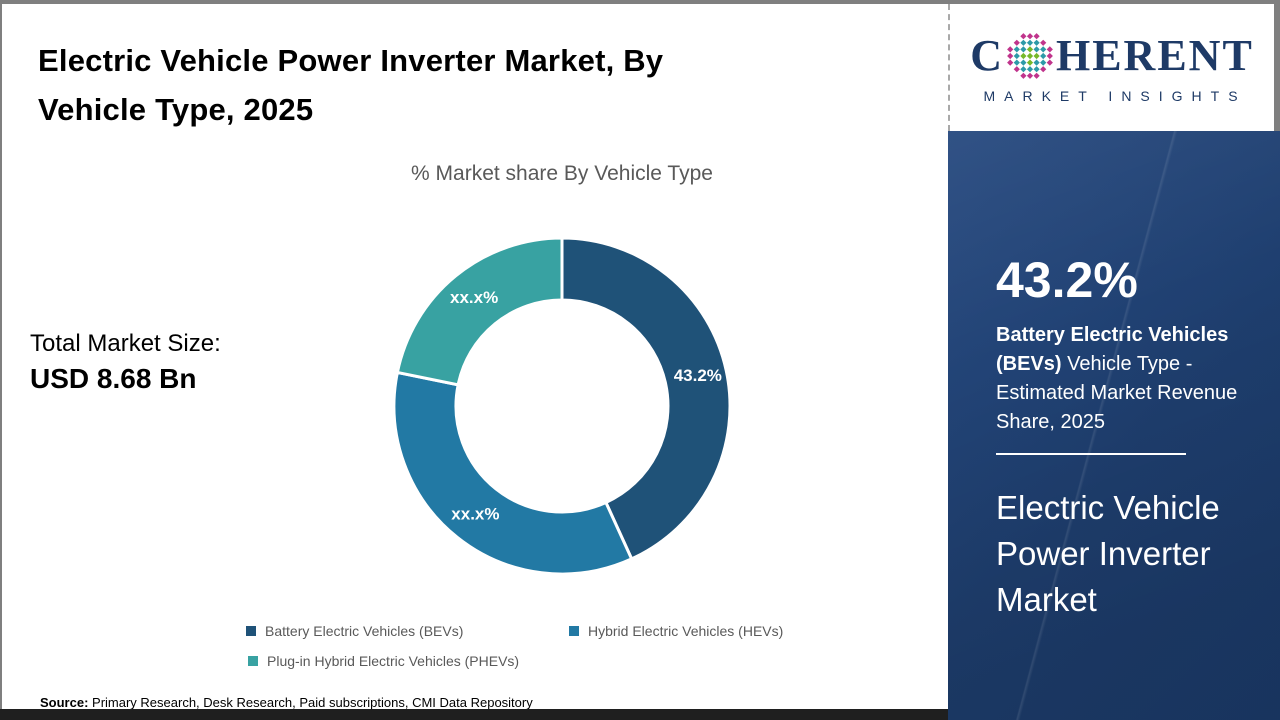 This screenshot has height=720, width=1280. What do you see at coordinates (1091, 454) in the screenshot?
I see `panel-divider` at bounding box center [1091, 454].